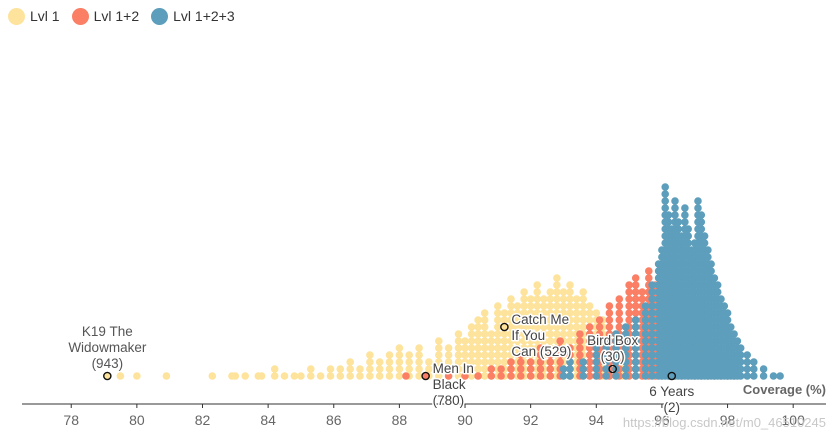  Describe the element at coordinates (193, 16) in the screenshot. I see `legend-item-lvl123: Lvl 1+2+3` at that location.